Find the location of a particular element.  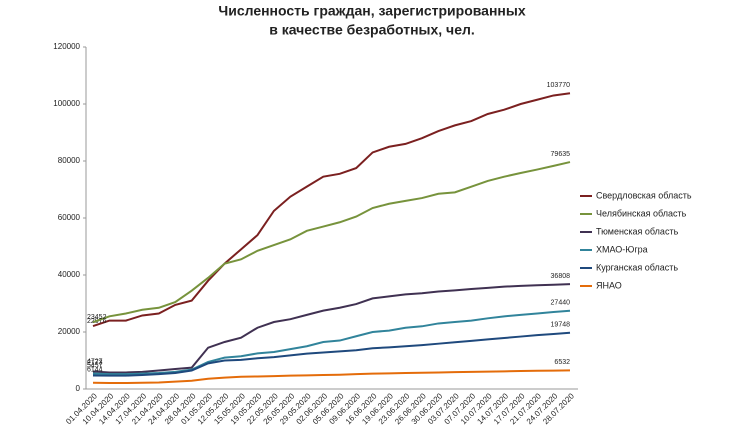

data-label: 4727 is located at coordinates (95, 361).